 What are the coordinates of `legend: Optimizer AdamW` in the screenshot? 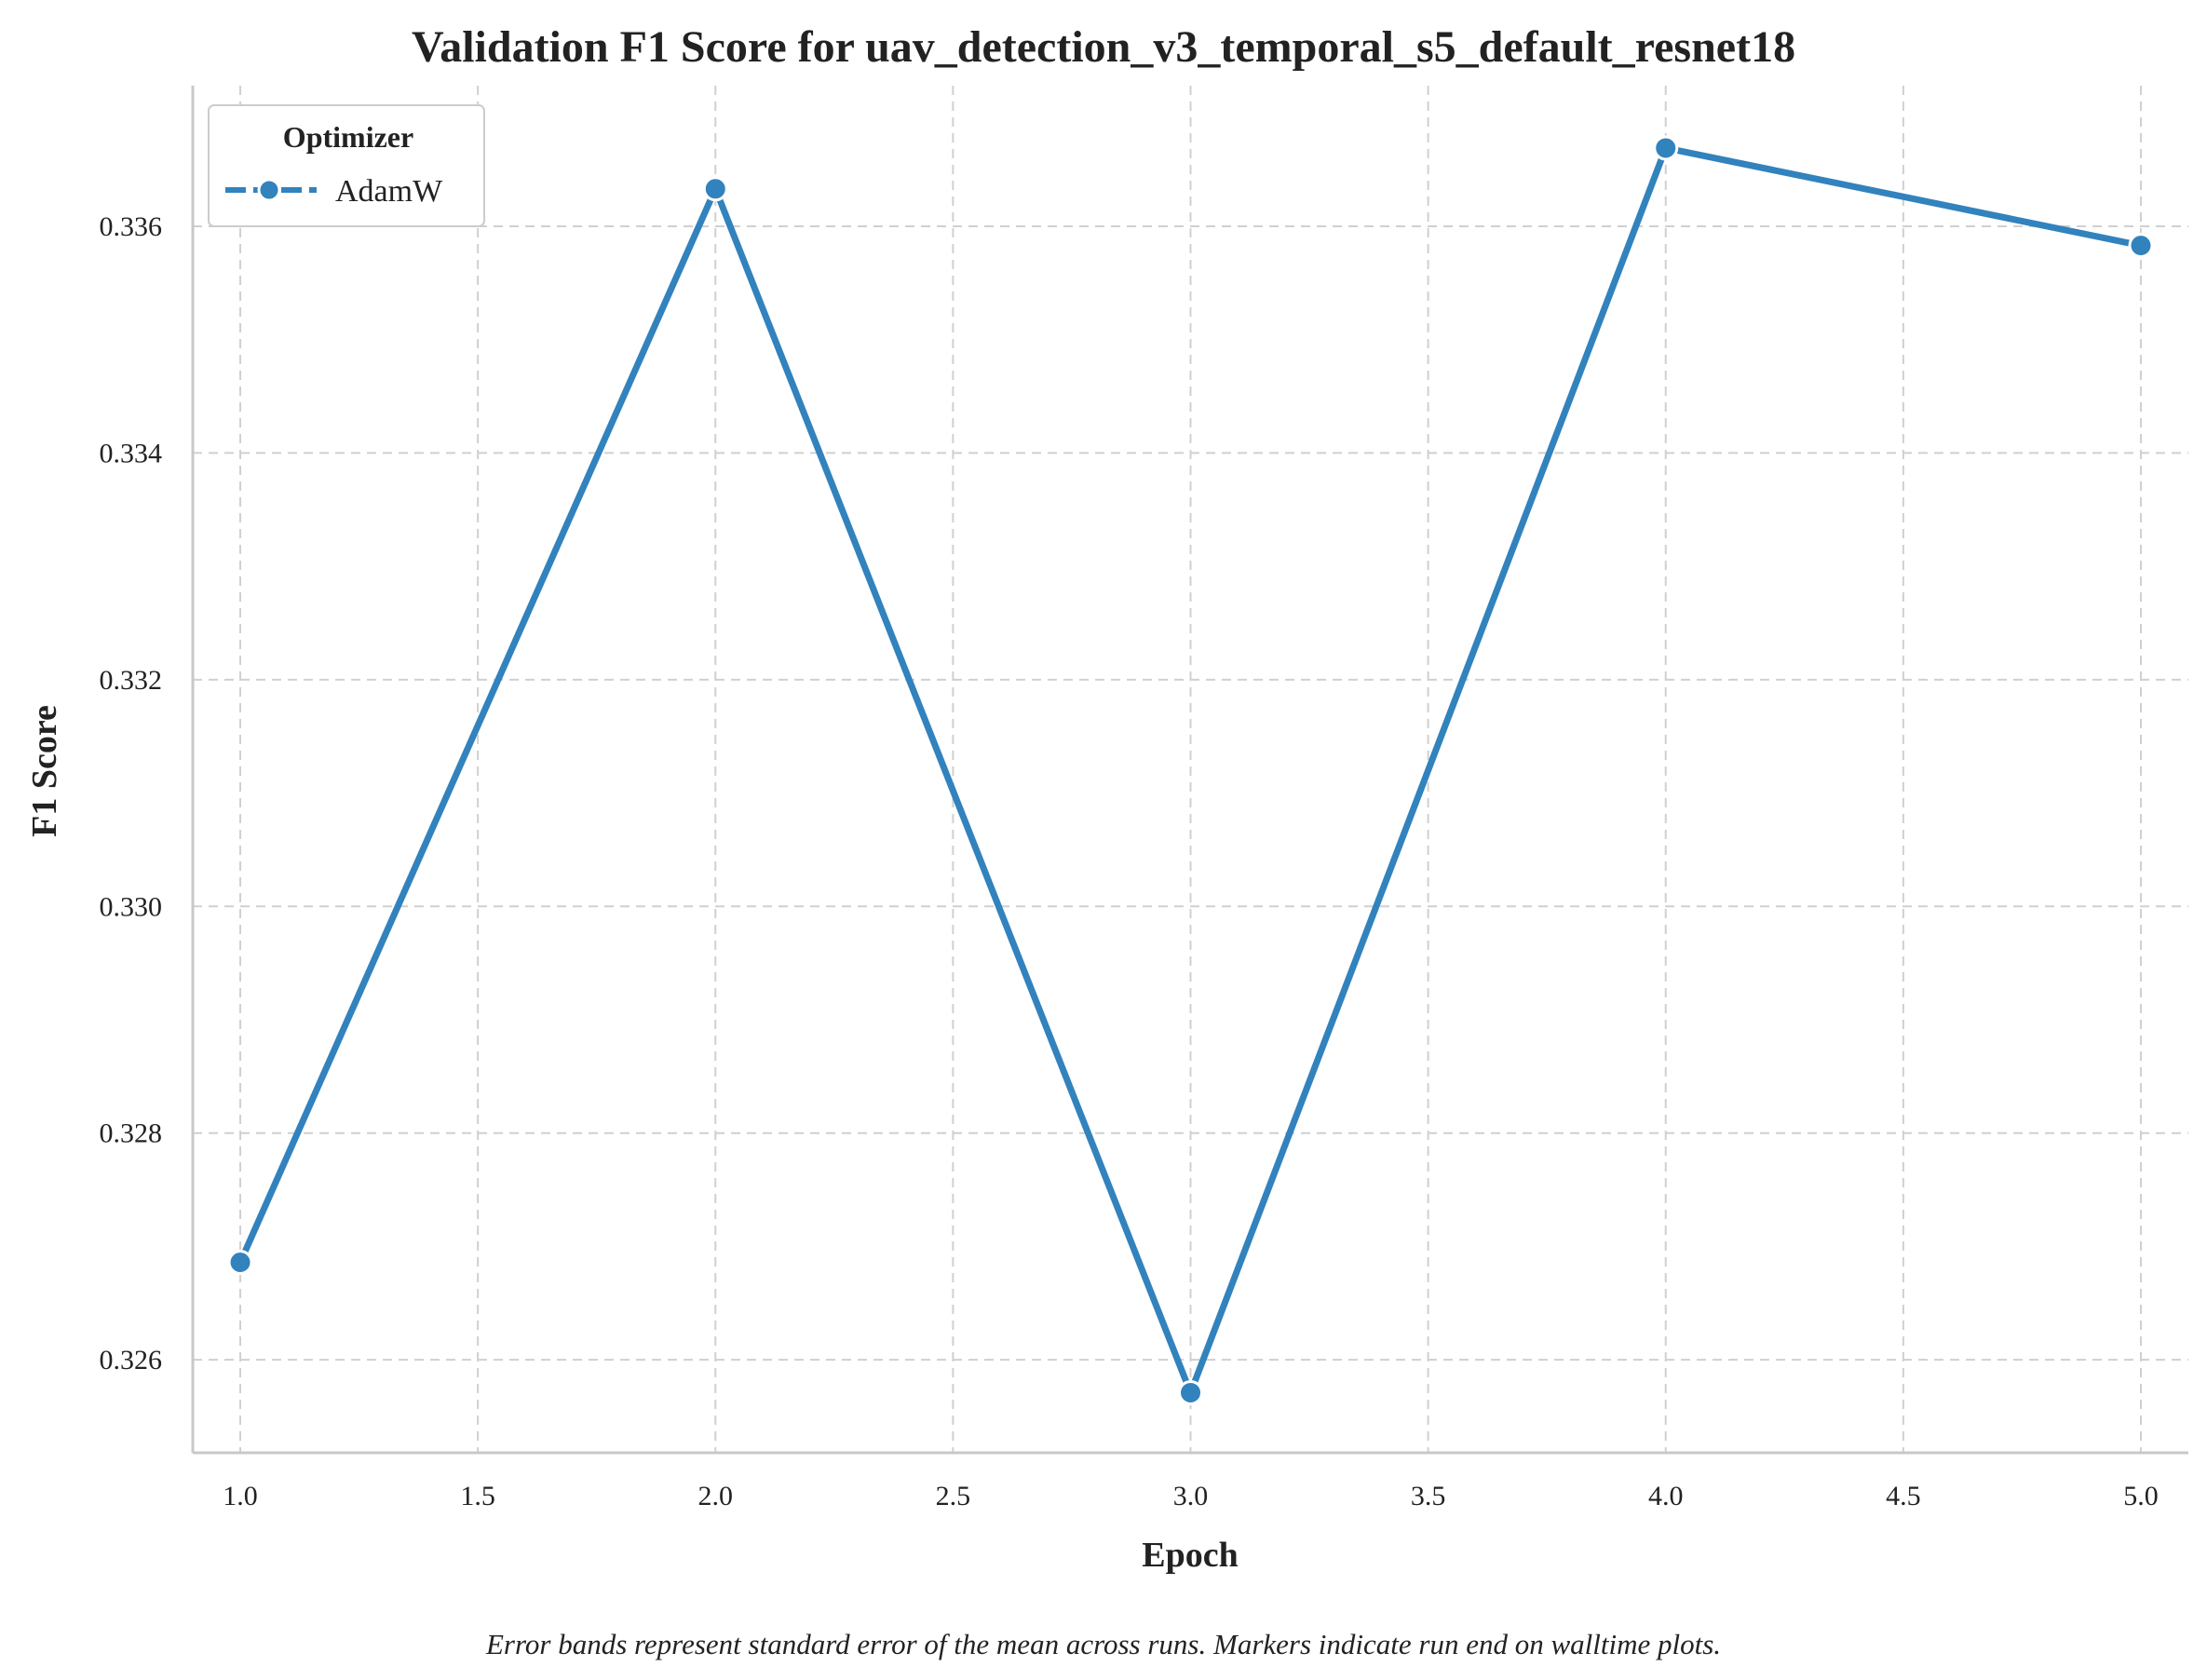 It's located at (346, 165).